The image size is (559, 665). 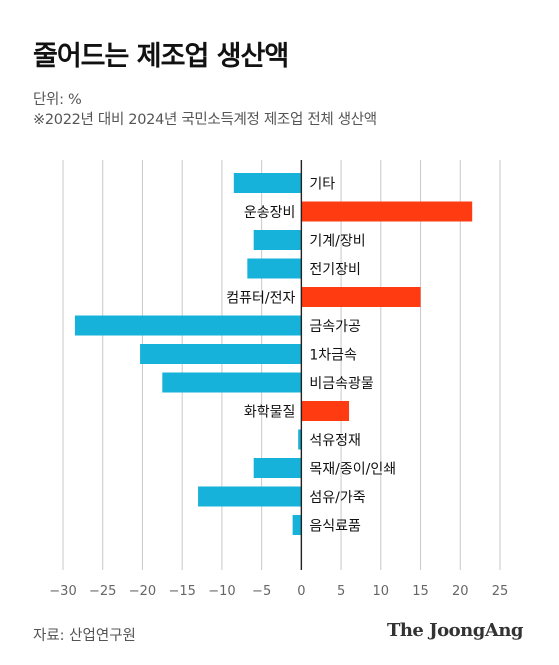 What do you see at coordinates (335, 327) in the screenshot?
I see `category-label: 금속가공` at bounding box center [335, 327].